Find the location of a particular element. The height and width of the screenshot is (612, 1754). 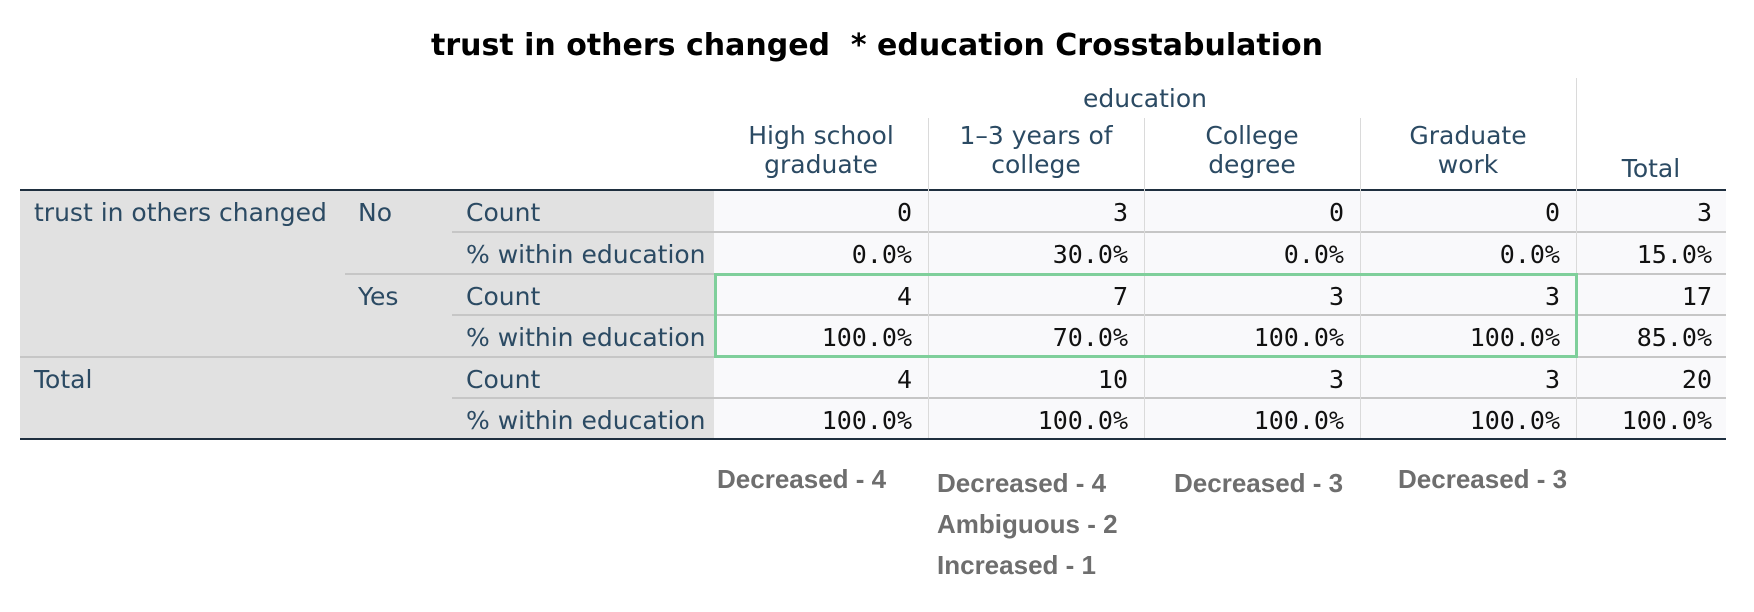

row-rule-yes-count is located at coordinates (1089, 315).